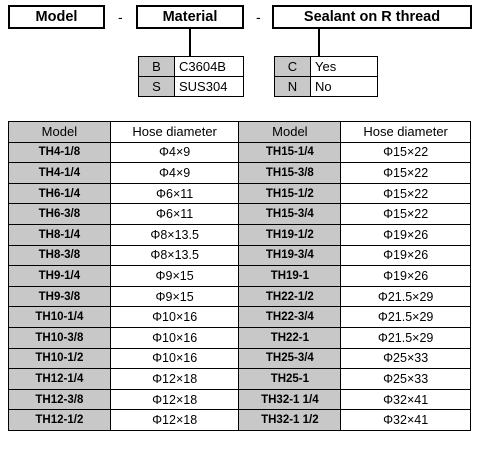 This screenshot has width=479, height=460. What do you see at coordinates (290, 152) in the screenshot?
I see `model-cell: TH15-1/4` at bounding box center [290, 152].